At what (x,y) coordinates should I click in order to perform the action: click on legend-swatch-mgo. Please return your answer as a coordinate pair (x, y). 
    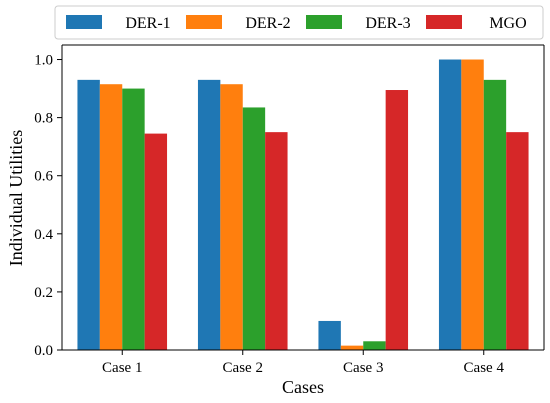
    Looking at the image, I should click on (444, 22).